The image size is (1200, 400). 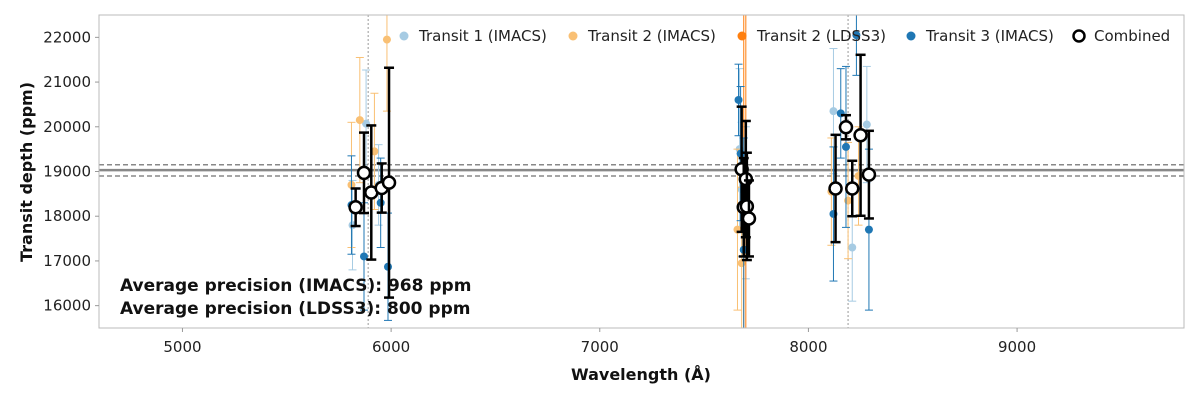 I want to click on x-tick-label: 7000, so click(x=600, y=347).